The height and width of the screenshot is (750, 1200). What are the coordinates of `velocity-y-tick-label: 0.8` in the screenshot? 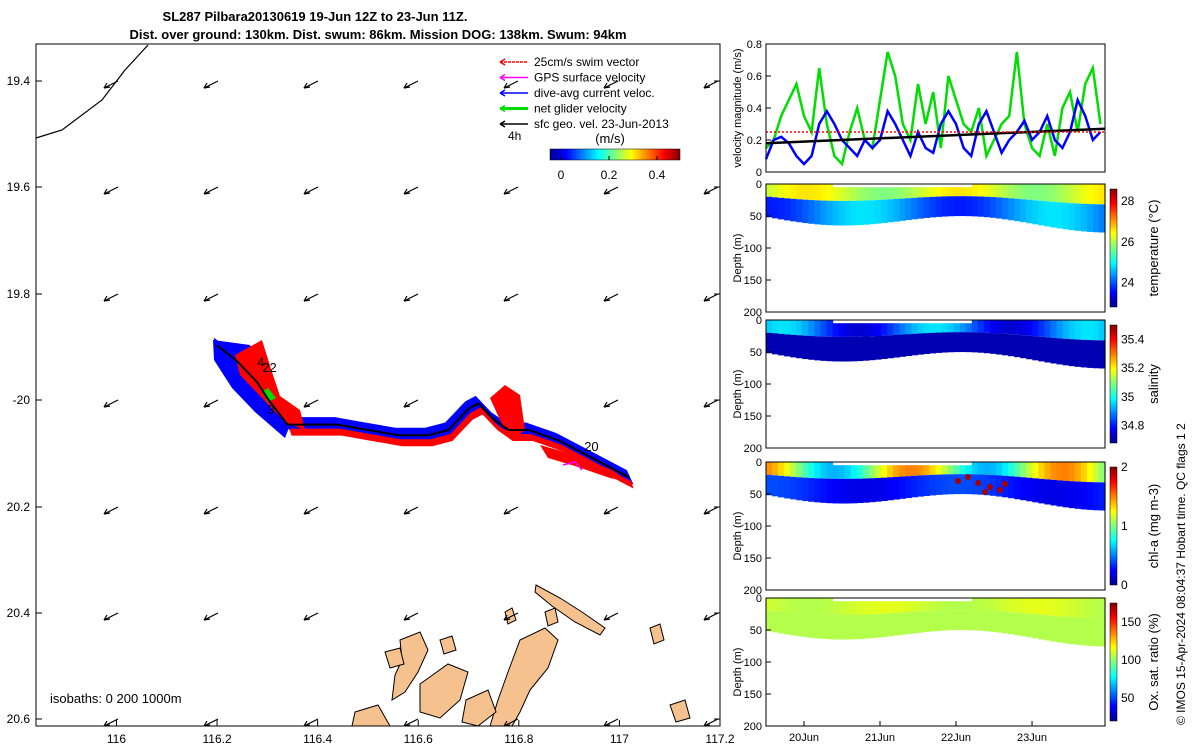 It's located at (754, 45).